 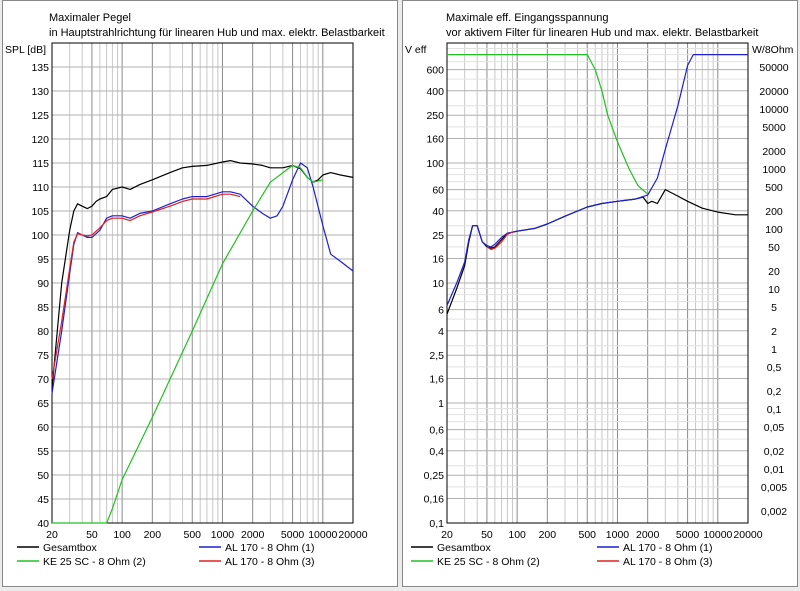 What do you see at coordinates (43, 260) in the screenshot?
I see `y-tick-label: 95` at bounding box center [43, 260].